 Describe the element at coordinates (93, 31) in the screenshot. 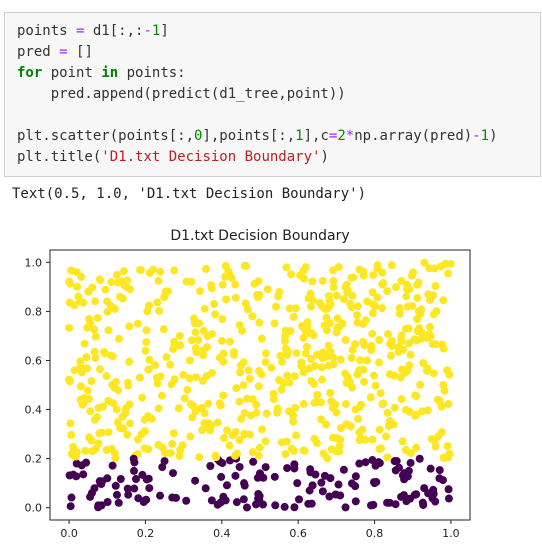

I see `code-line: points = d1[:,:-1]` at that location.